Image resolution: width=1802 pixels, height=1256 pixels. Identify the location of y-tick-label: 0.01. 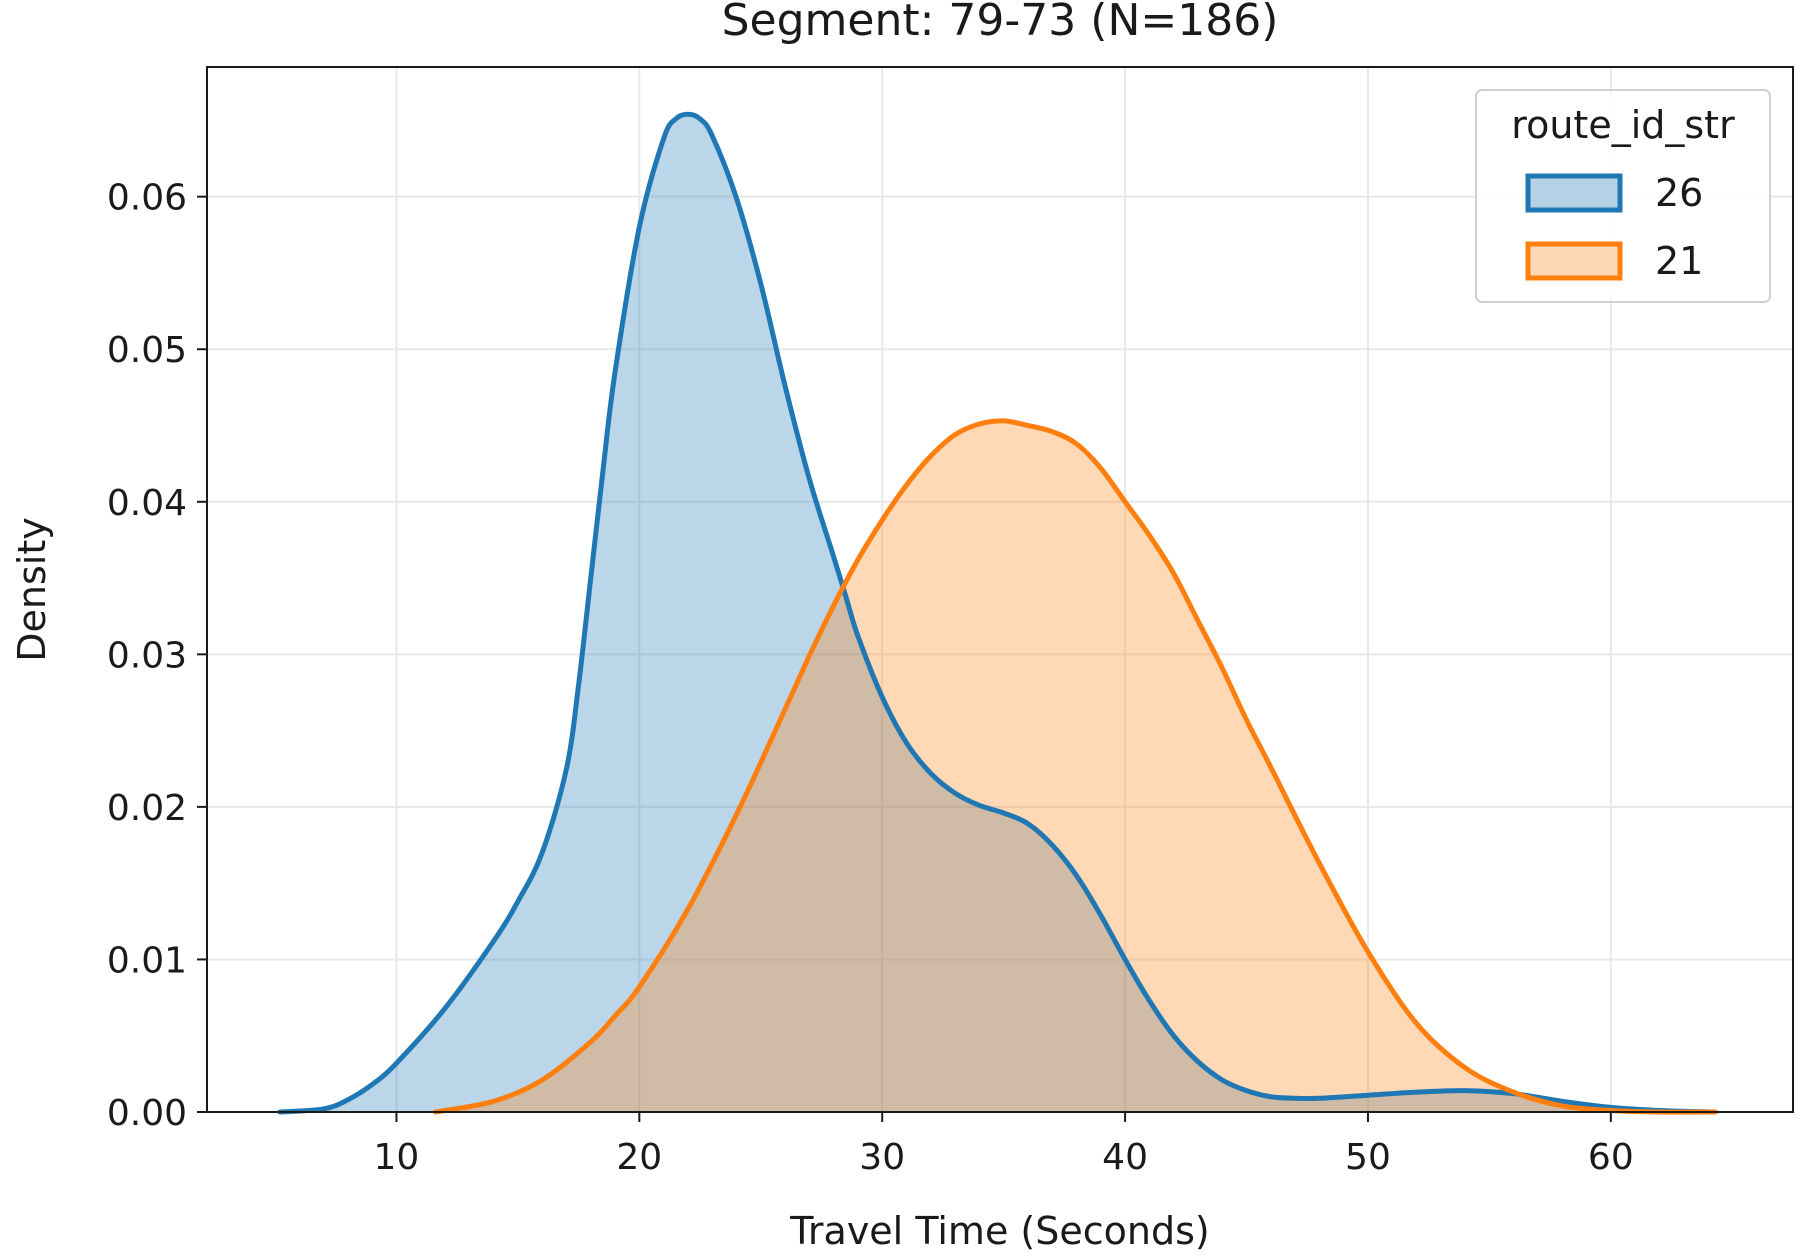
(147, 960).